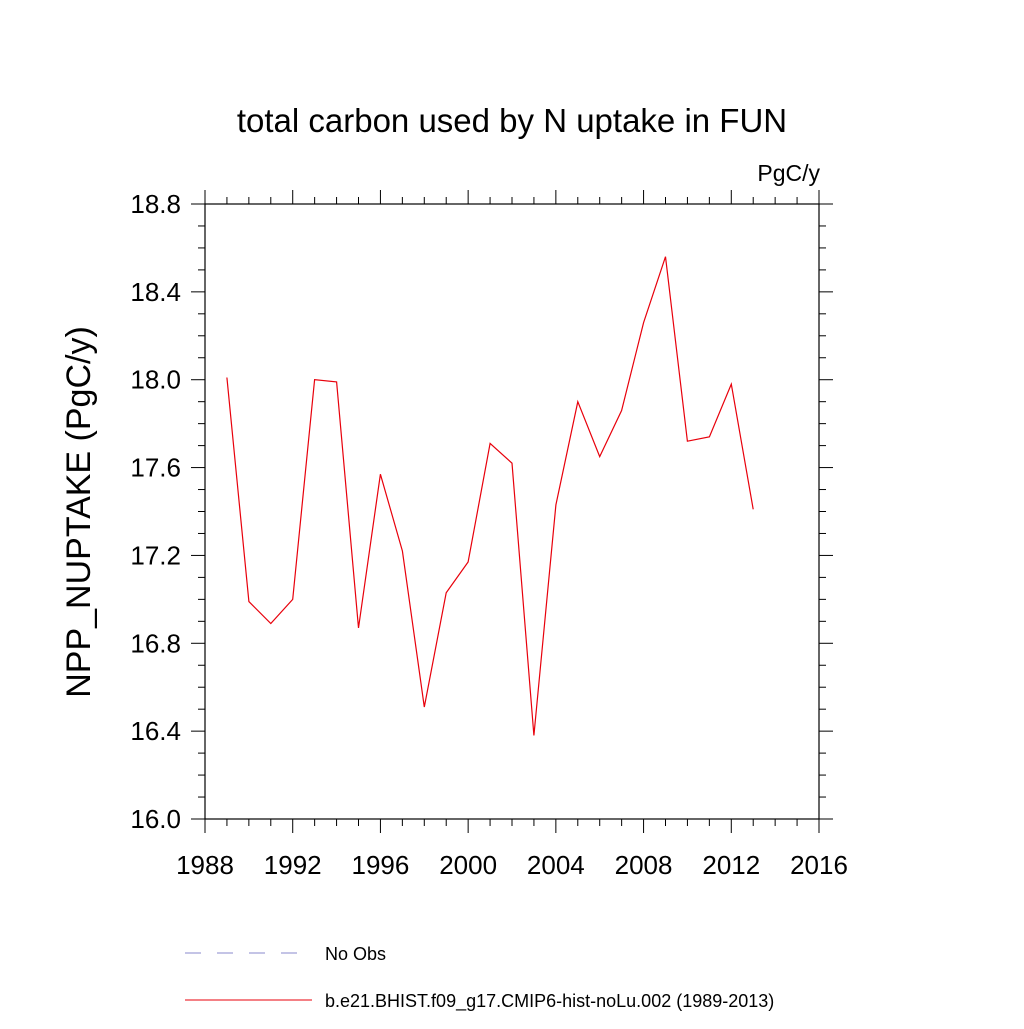  Describe the element at coordinates (155, 819) in the screenshot. I see `y-tick-label: 16.0` at that location.